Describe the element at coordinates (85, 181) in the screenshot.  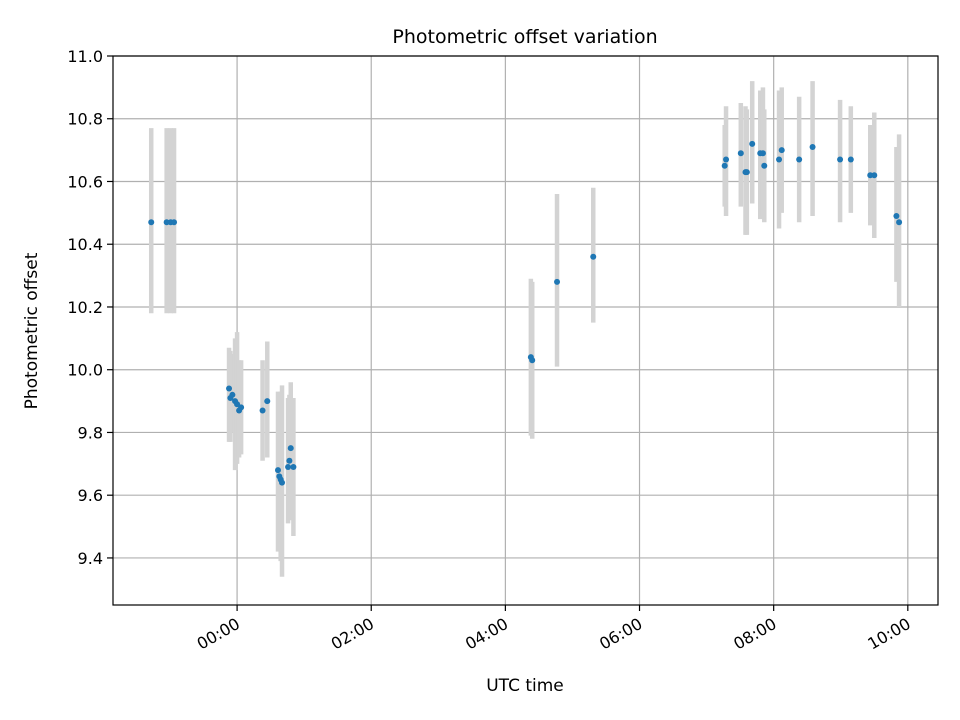
I see `y-tick-label: 10.6` at that location.